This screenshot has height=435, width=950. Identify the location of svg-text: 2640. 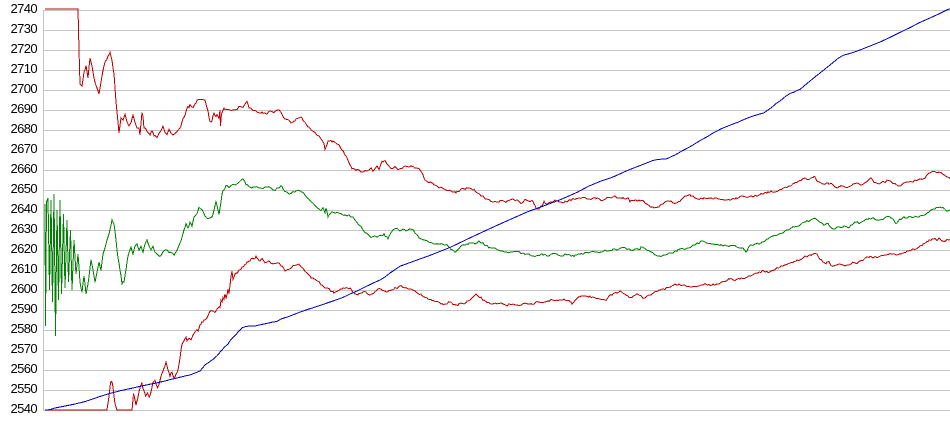
(23, 208).